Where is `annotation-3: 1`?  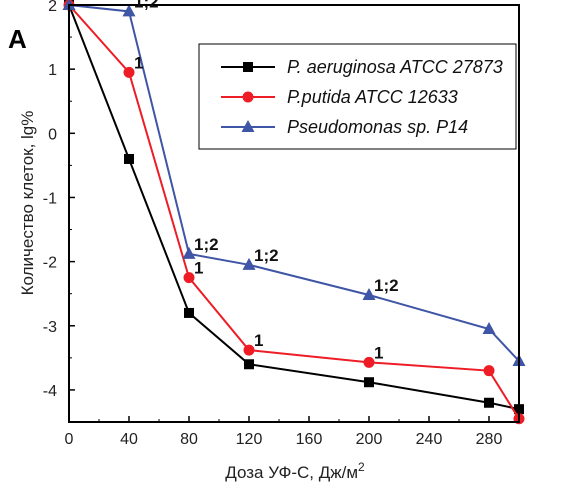
annotation-3: 1 is located at coordinates (198, 268).